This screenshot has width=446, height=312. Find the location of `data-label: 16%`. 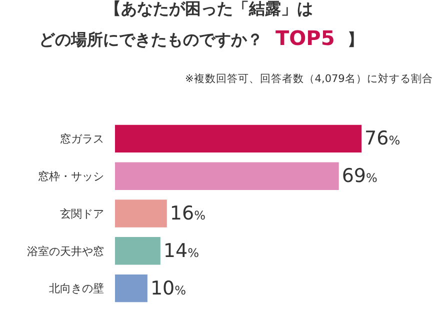

data-label: 16% is located at coordinates (188, 213).